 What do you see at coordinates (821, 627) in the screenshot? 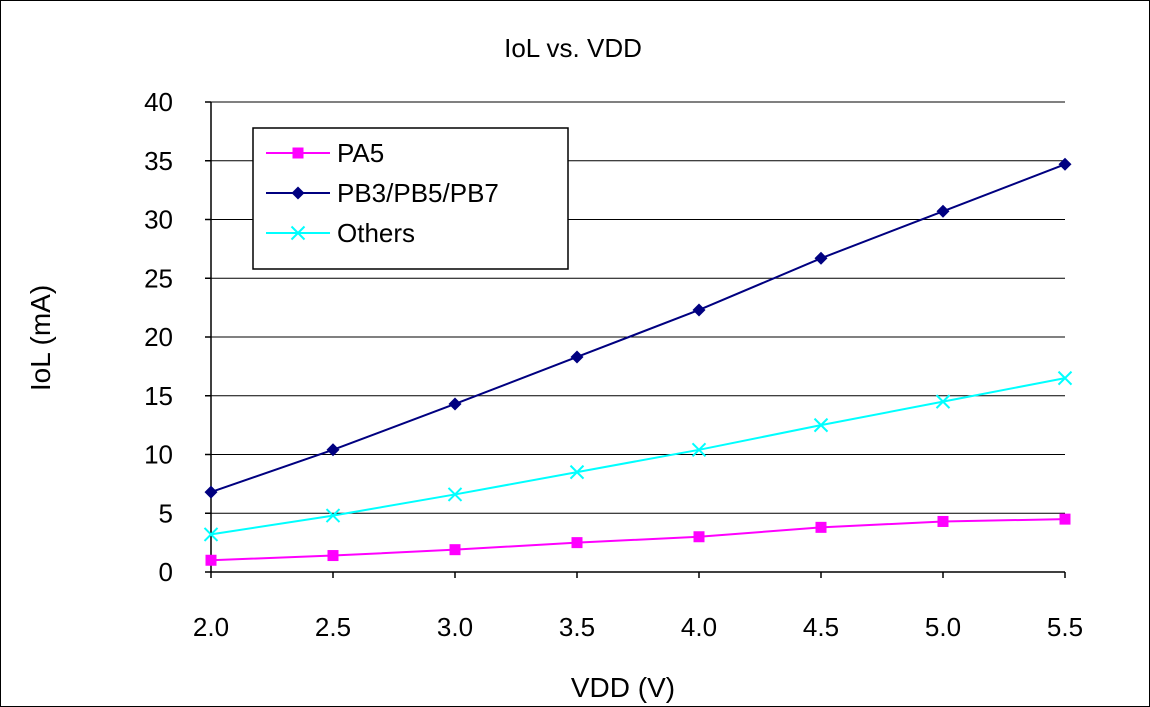
I see `x-tick-label-5: 4.5` at bounding box center [821, 627].